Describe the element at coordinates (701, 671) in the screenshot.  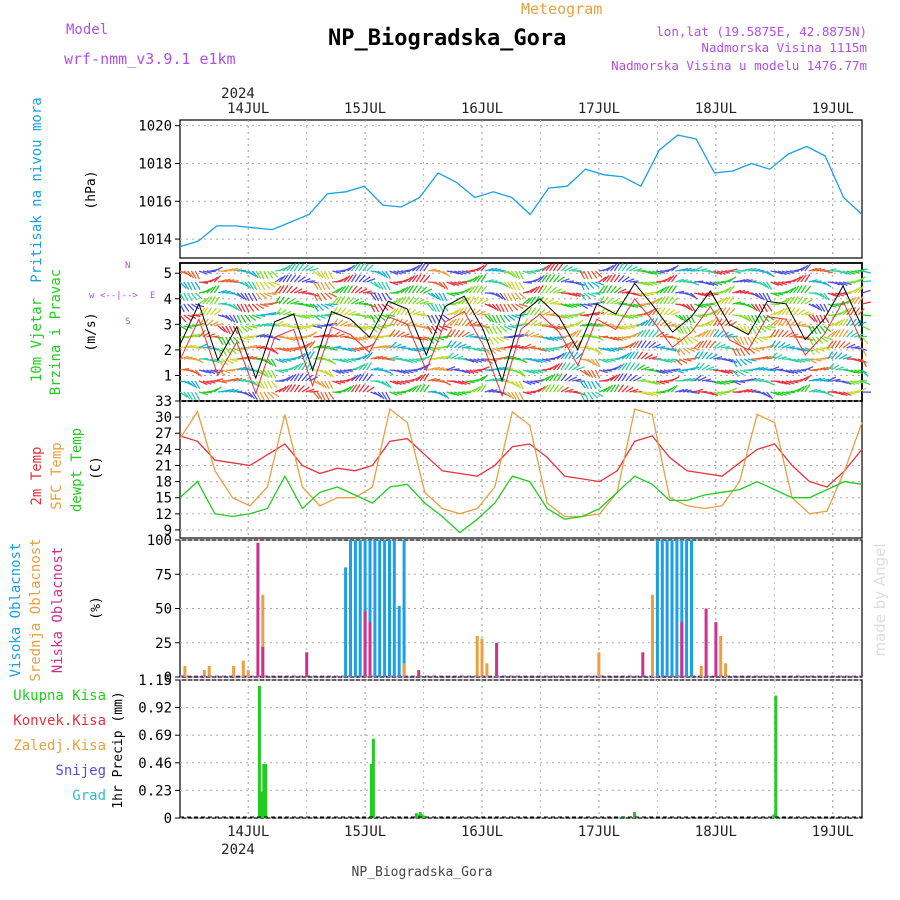
I see `cloud-bar-mid` at that location.